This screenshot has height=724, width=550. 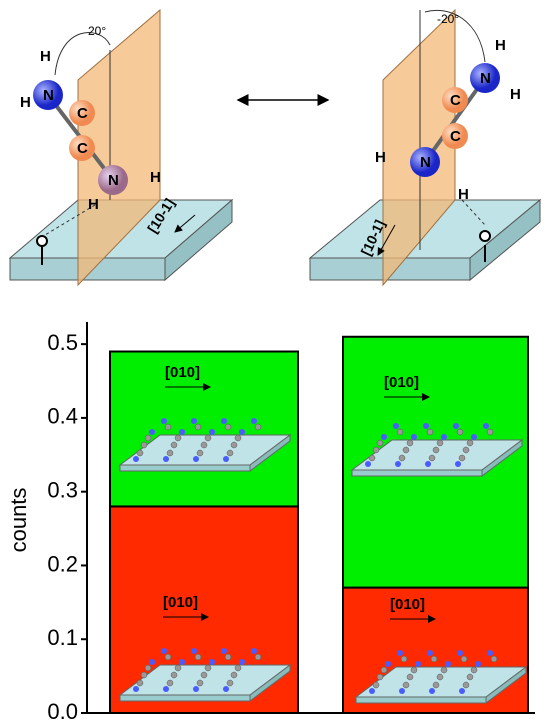 What do you see at coordinates (62, 637) in the screenshot?
I see `y-tick-label: 0.1` at bounding box center [62, 637].